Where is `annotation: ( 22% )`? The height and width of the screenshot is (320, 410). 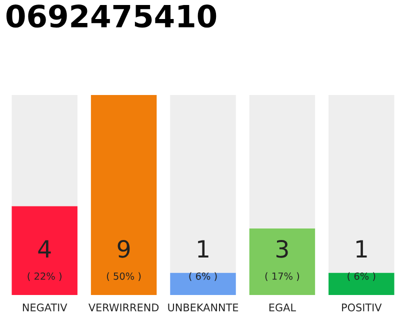
annotation: ( 22% ) is located at coordinates (45, 276).